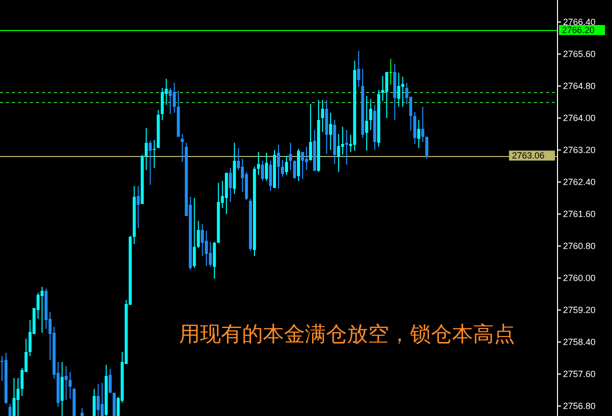  What do you see at coordinates (579, 342) in the screenshot?
I see `y-tick-label: 2758.40` at bounding box center [579, 342].